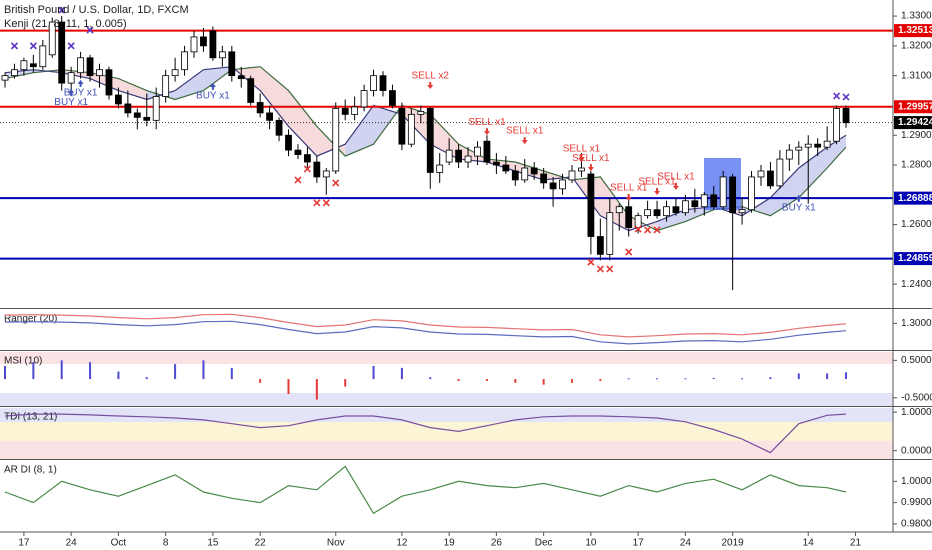  I want to click on level-label: 1.24859, so click(915, 258).